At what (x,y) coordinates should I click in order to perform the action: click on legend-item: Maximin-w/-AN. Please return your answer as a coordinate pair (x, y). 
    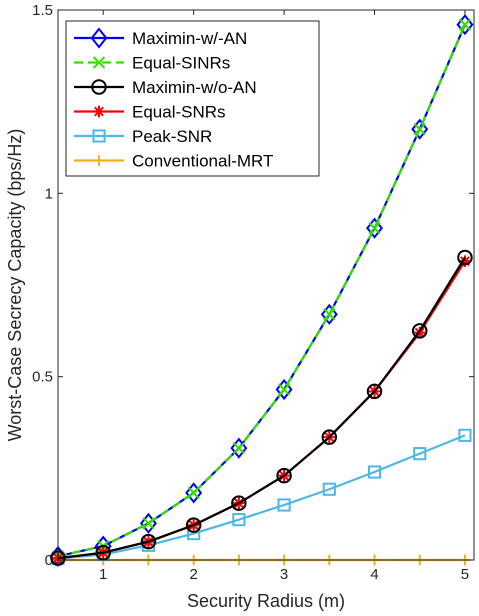
    Looking at the image, I should click on (160, 38).